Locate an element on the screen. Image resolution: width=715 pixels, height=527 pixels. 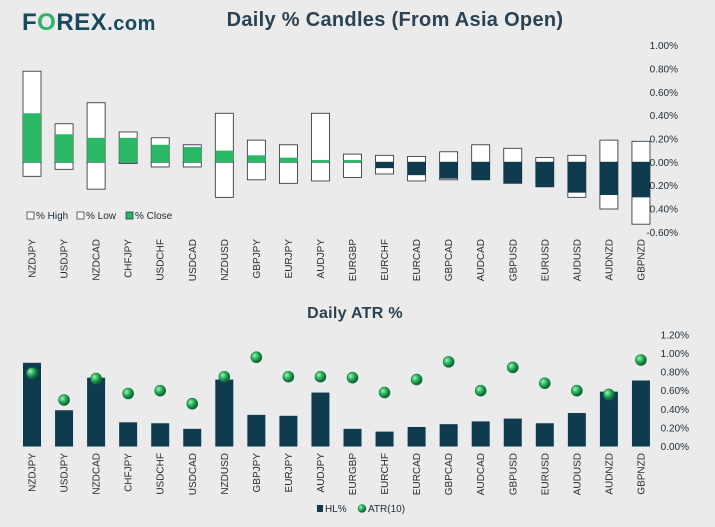
atr-category-label: USDCAD is located at coordinates (193, 474).